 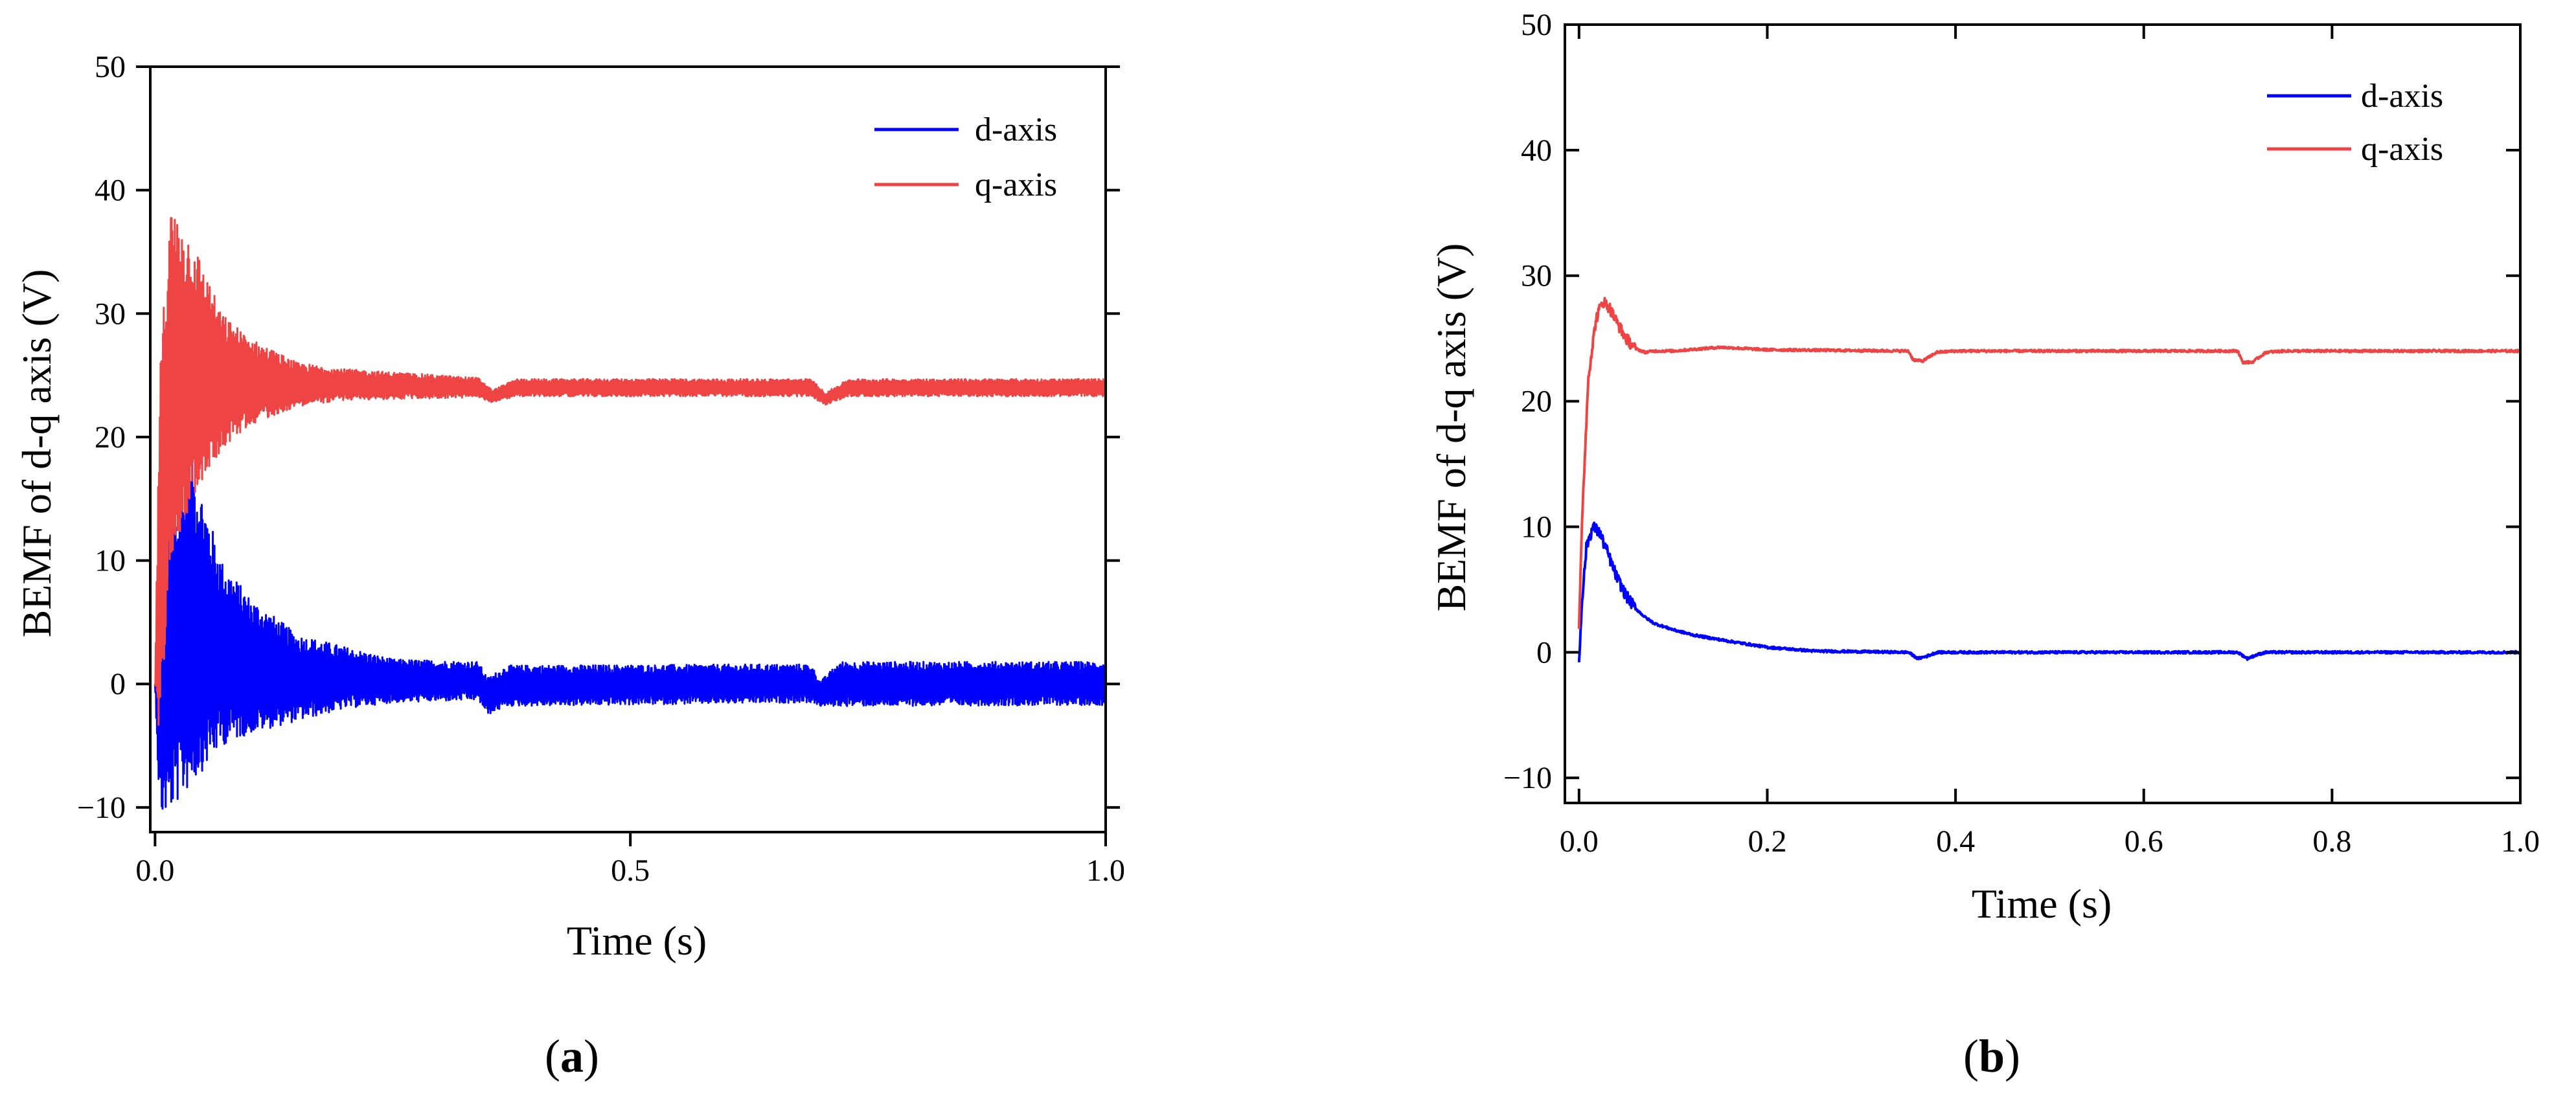 What do you see at coordinates (552, 1056) in the screenshot?
I see `panel-label-open-a: (` at bounding box center [552, 1056].